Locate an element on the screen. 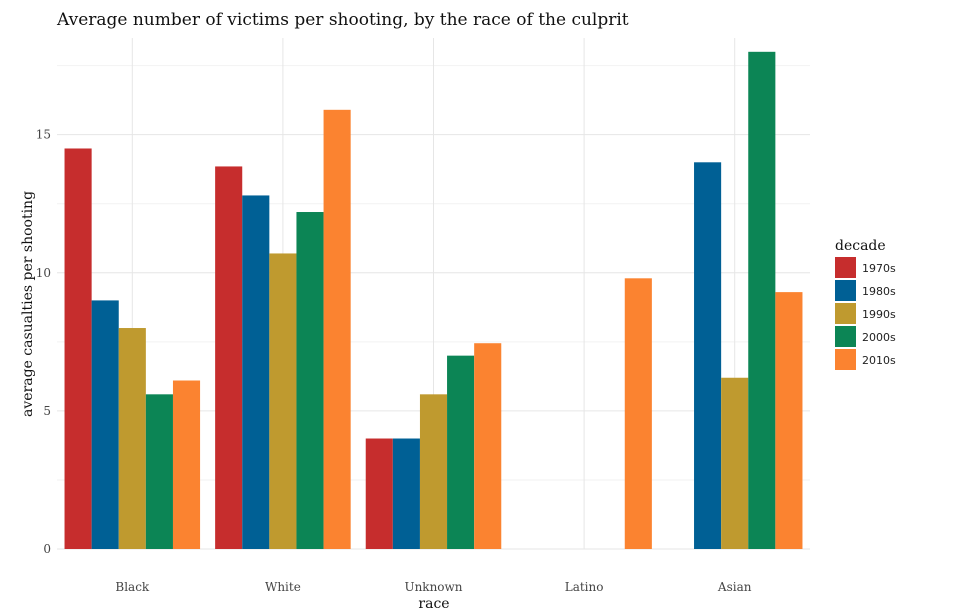 This screenshot has height=616, width=956. bar-black-2000s is located at coordinates (159, 471).